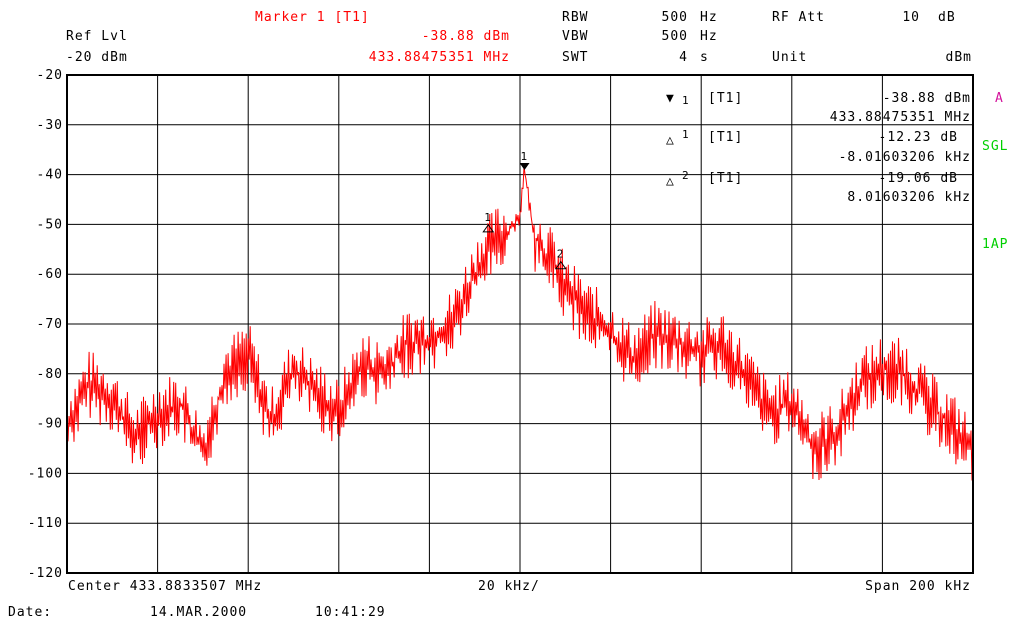 Image resolution: width=1025 pixels, height=622 pixels. What do you see at coordinates (900, 117) in the screenshot?
I see `marker-row-1-sub: 433.88475351 MHz` at bounding box center [900, 117].